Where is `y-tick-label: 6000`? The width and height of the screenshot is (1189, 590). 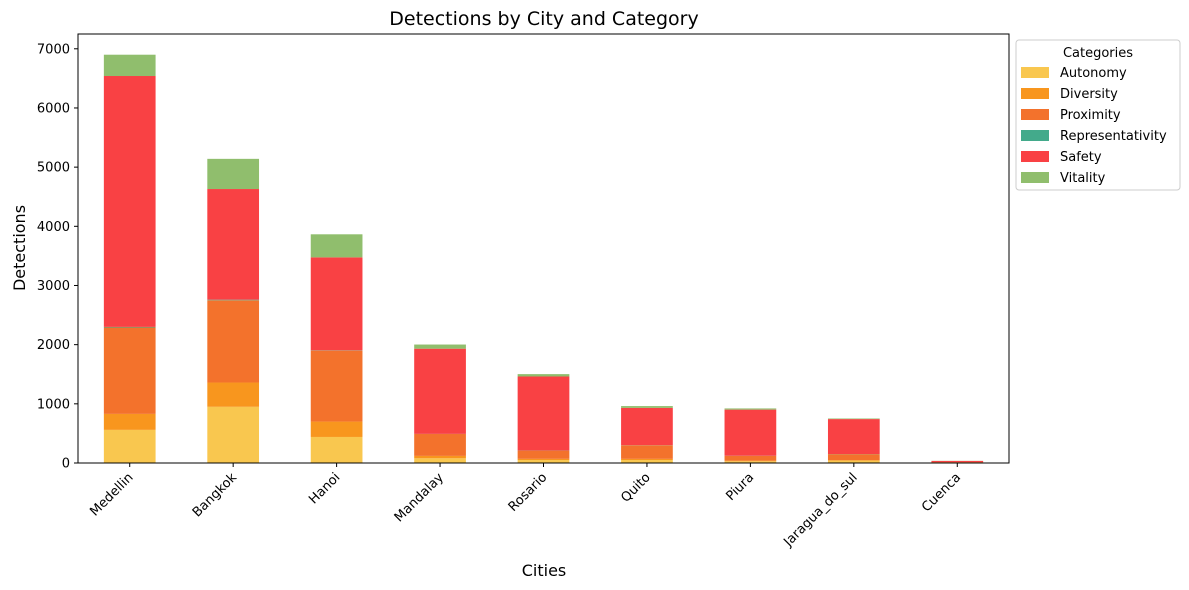 y-tick-label: 6000 is located at coordinates (53, 108).